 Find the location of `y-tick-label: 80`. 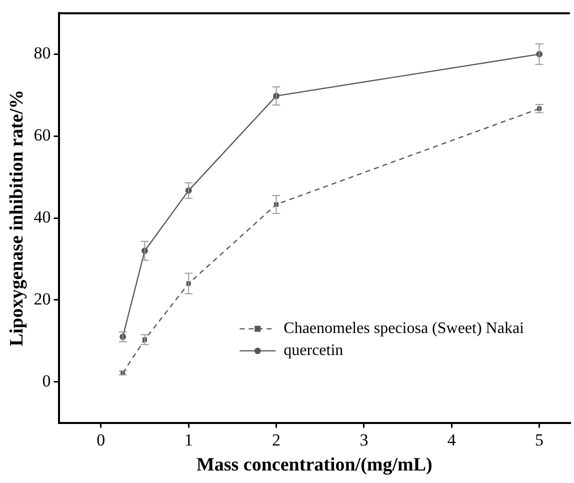

y-tick-label: 80 is located at coordinates (42, 53).